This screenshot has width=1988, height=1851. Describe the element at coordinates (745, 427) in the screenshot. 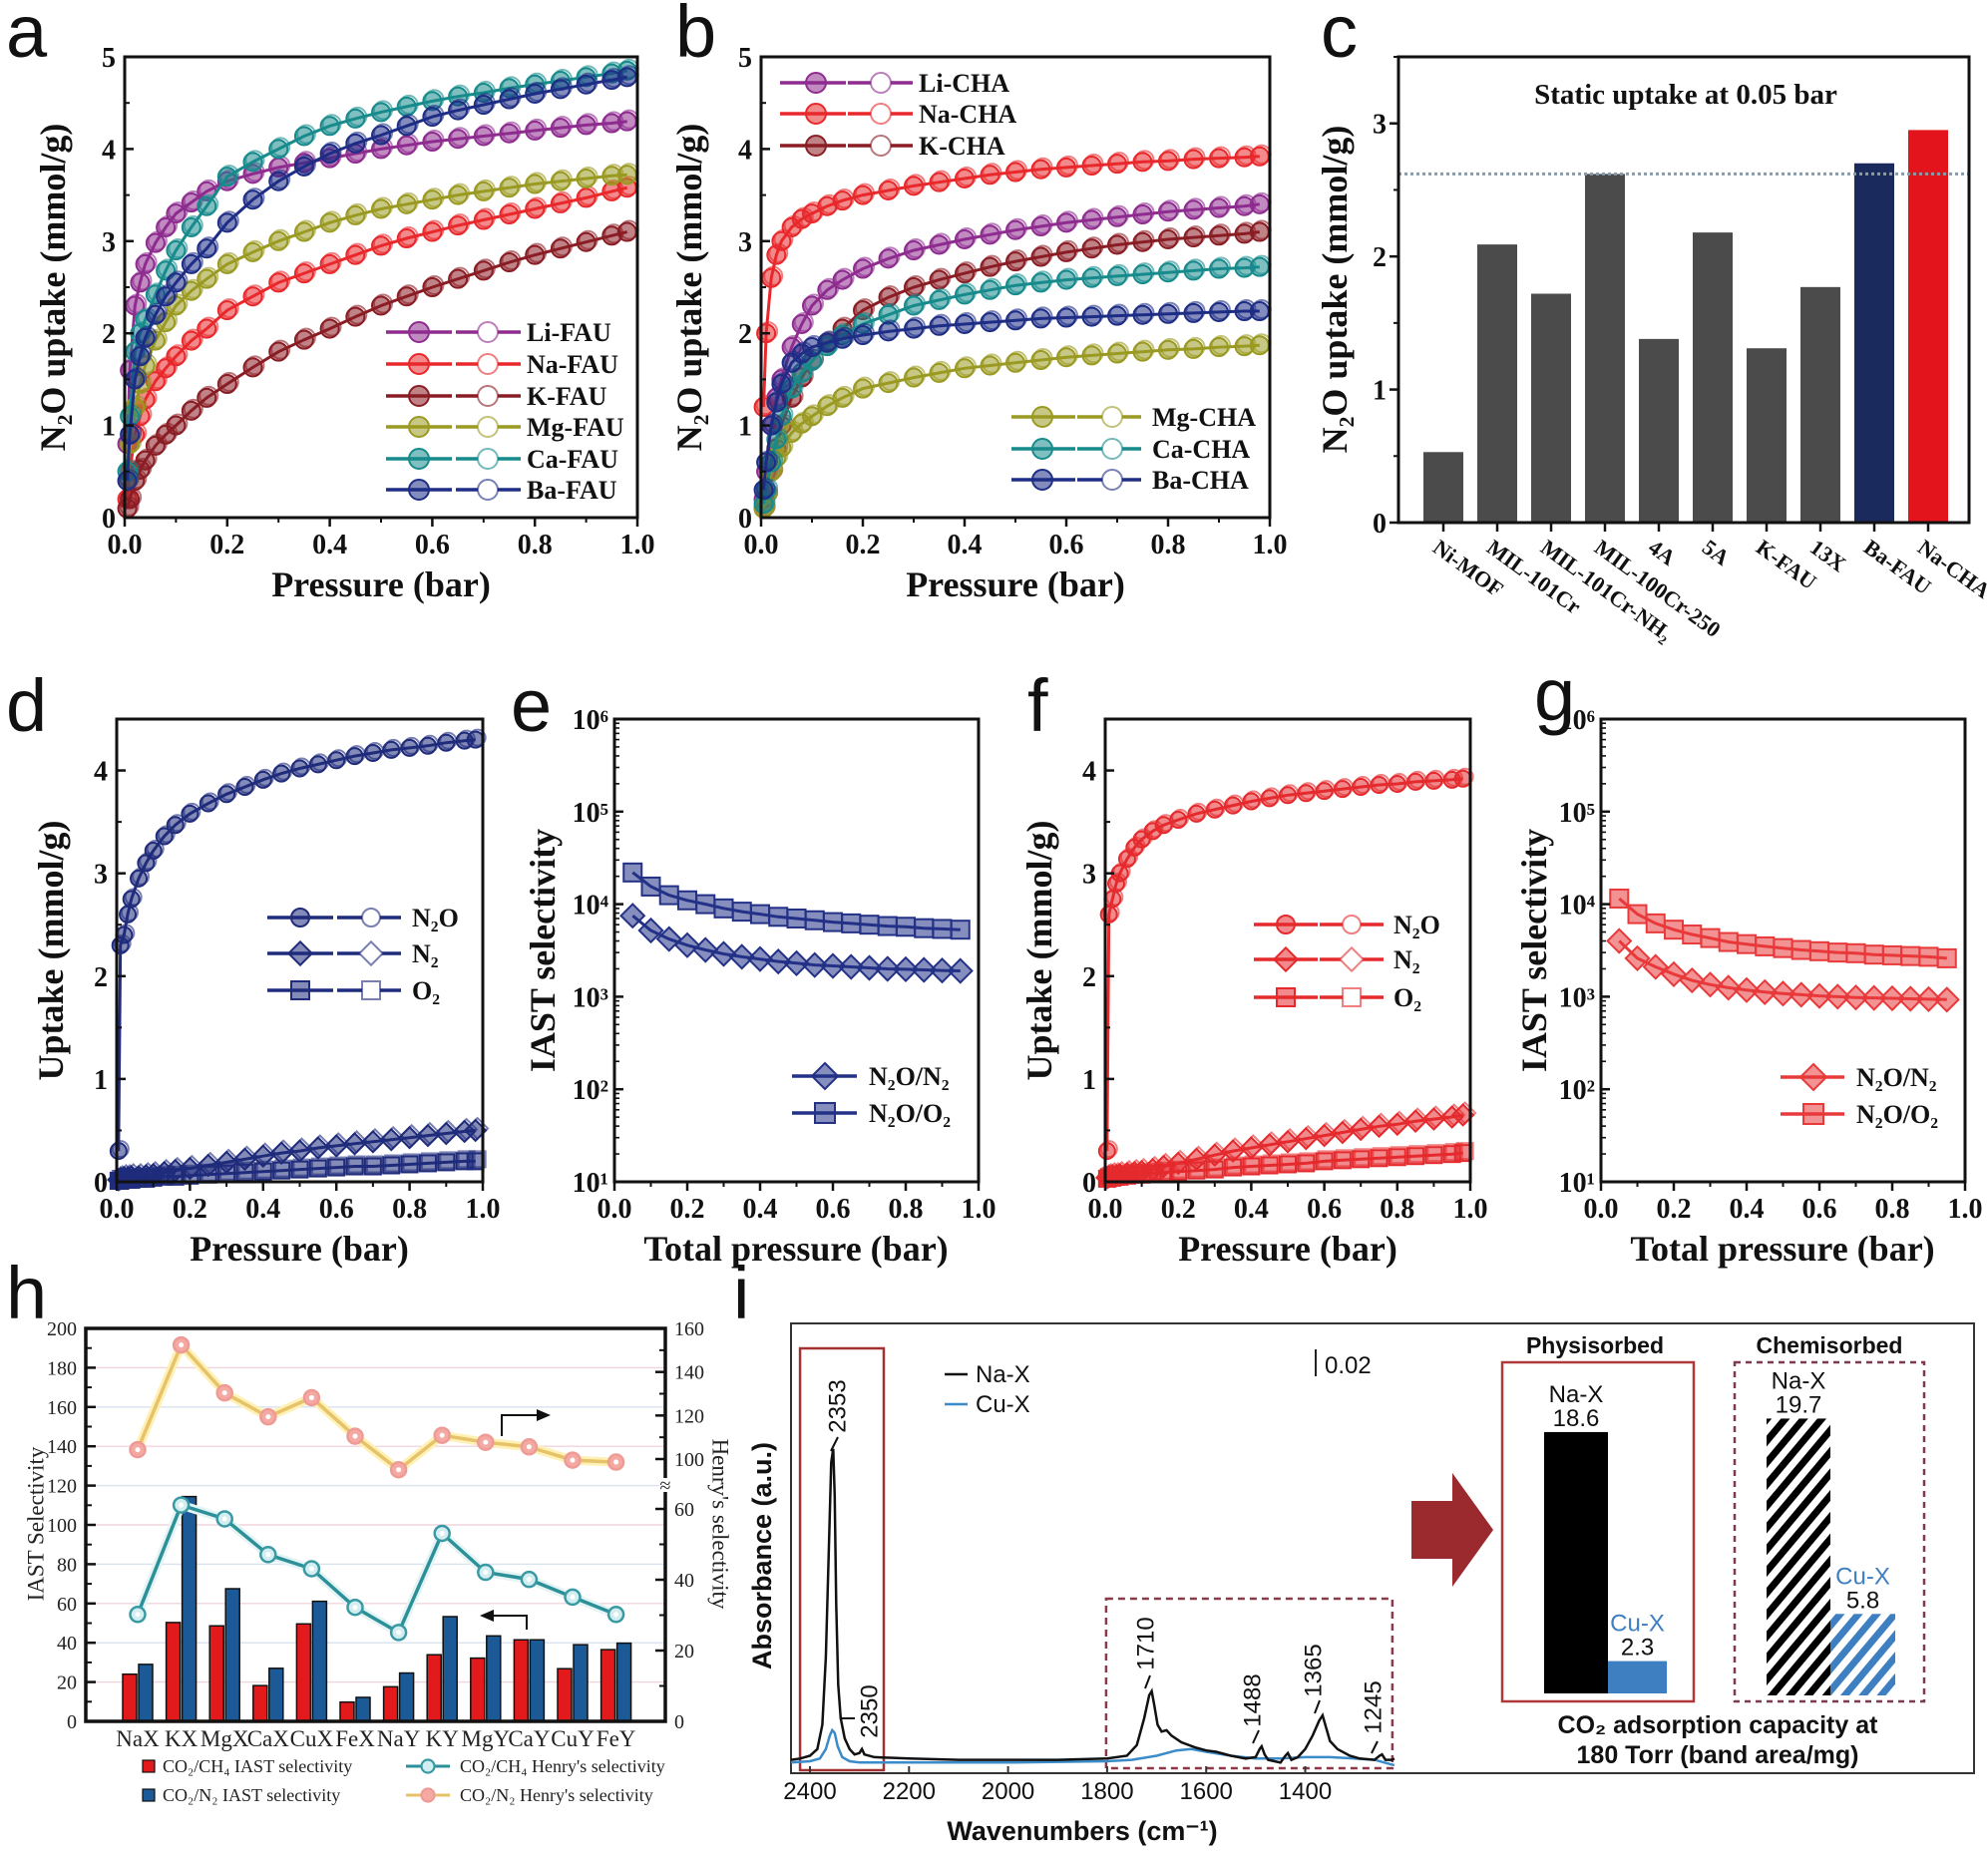

I see `y-tick-label: 1` at that location.